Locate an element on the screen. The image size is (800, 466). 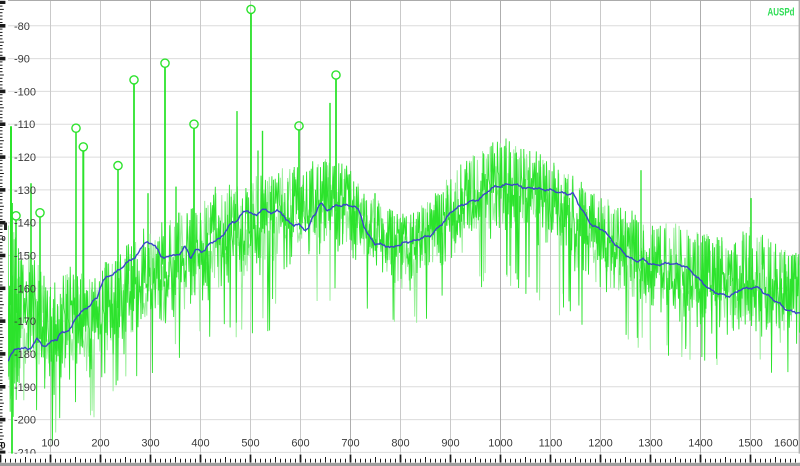
svg-text: -90 is located at coordinates (22, 60).